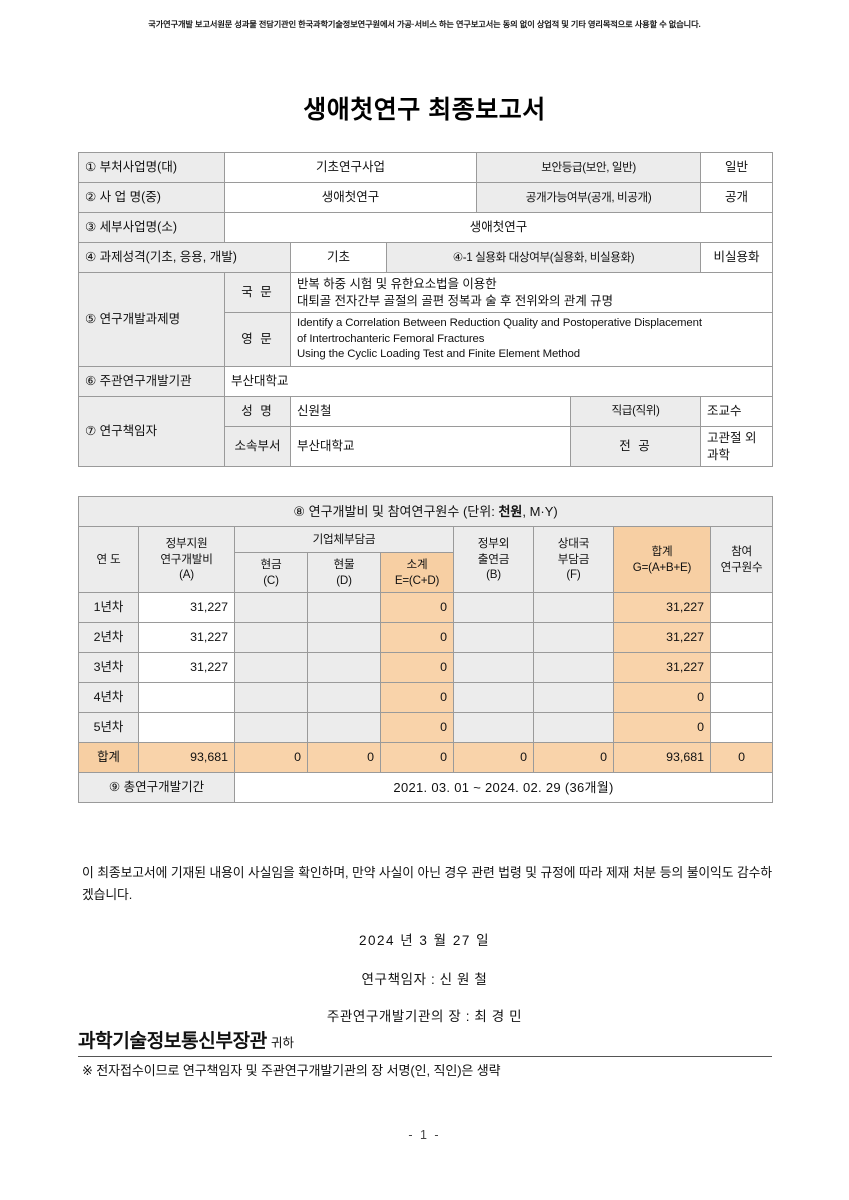 The image size is (849, 1200). What do you see at coordinates (636, 411) in the screenshot?
I see `label-pi-rank: 직급(직위)` at bounding box center [636, 411].